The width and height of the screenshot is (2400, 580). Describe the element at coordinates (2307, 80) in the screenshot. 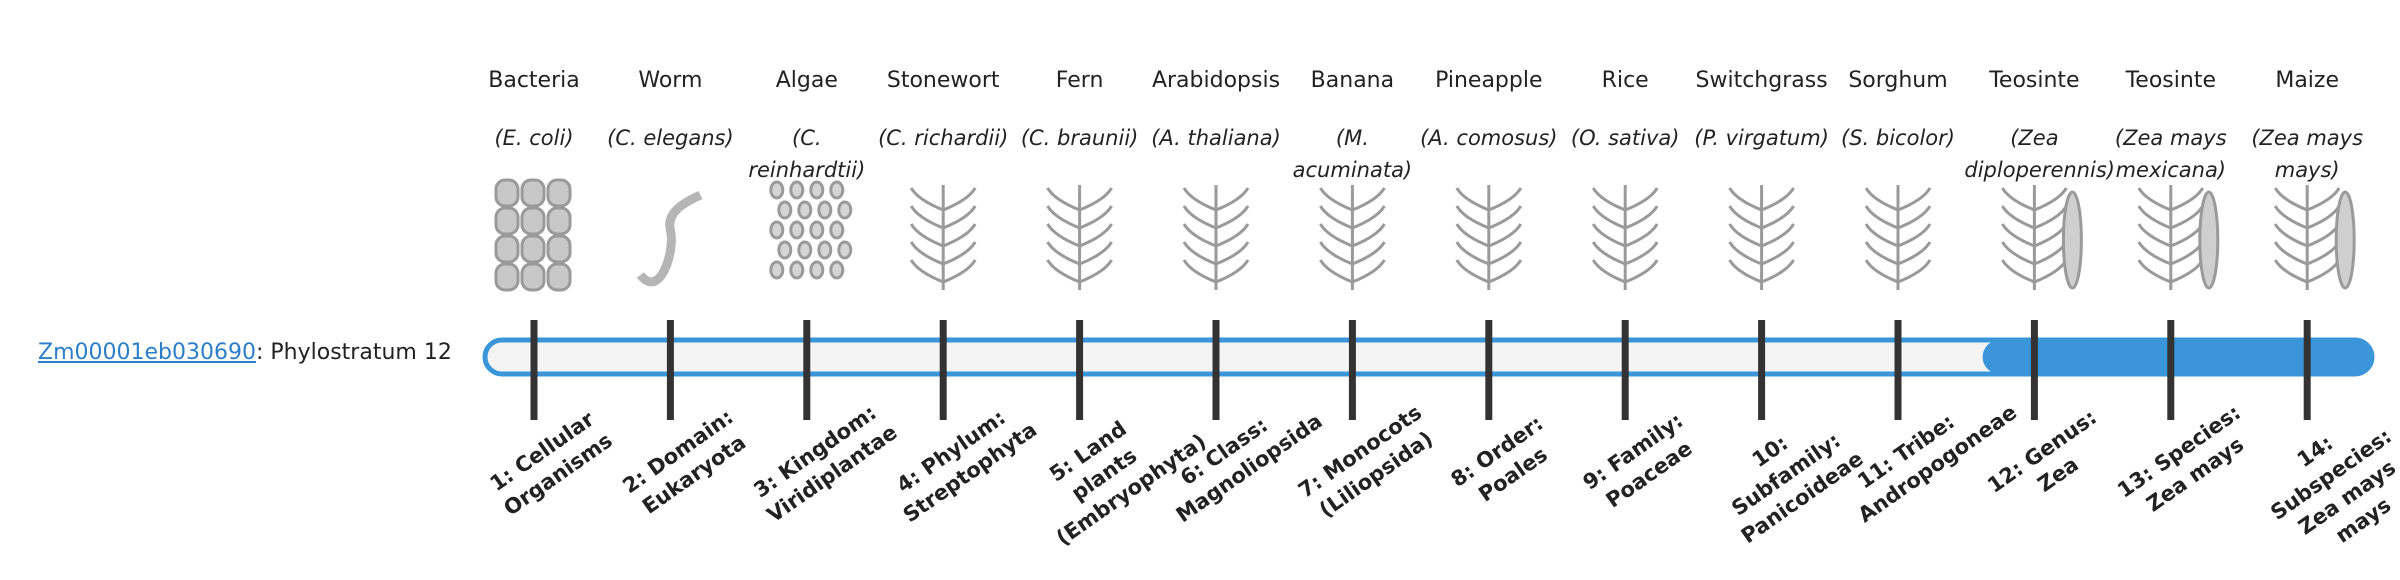

I see `organism-name: Maize` at that location.